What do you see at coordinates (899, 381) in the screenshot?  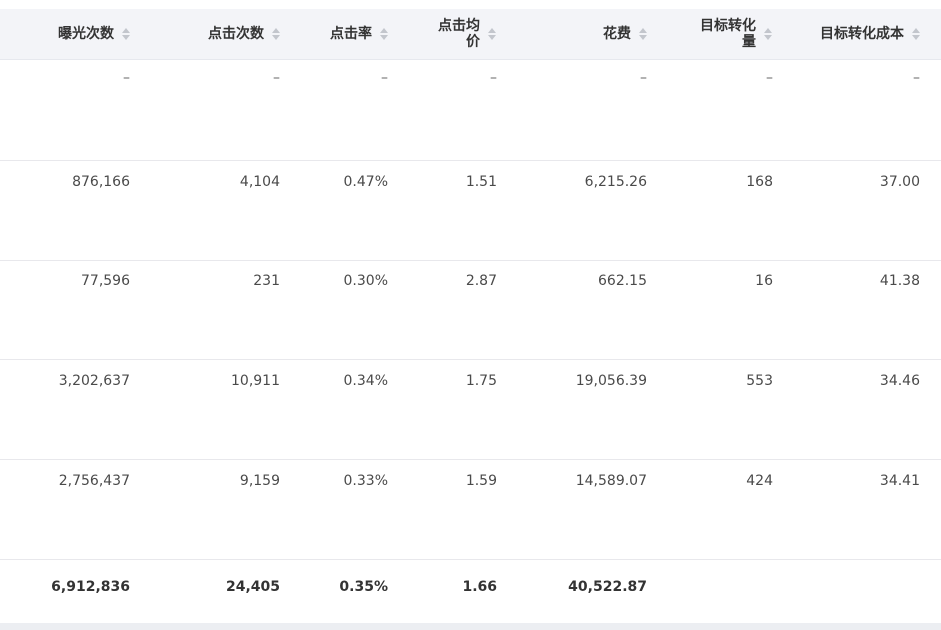 I see `cell-target-conversion-cost: 34.46` at bounding box center [899, 381].